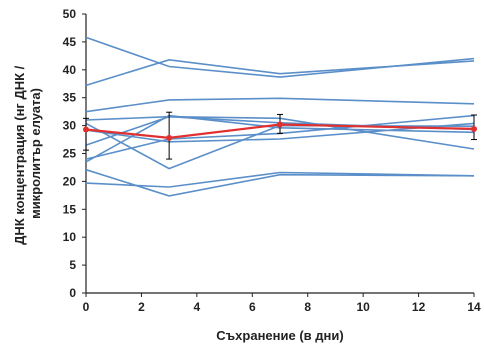 The width and height of the screenshot is (484, 345). Describe the element at coordinates (197, 307) in the screenshot. I see `x-tick-label: 4` at that location.